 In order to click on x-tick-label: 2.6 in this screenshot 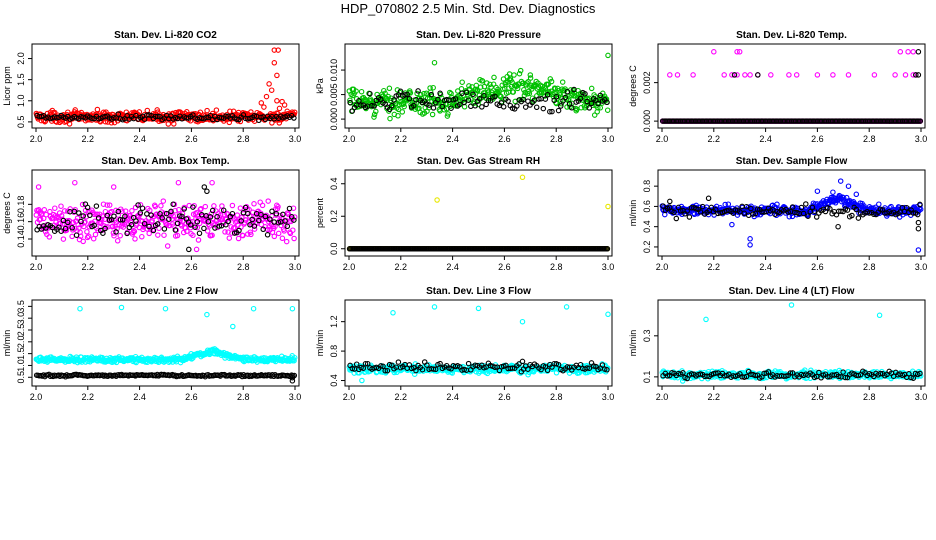, I will do `click(817, 139)`.